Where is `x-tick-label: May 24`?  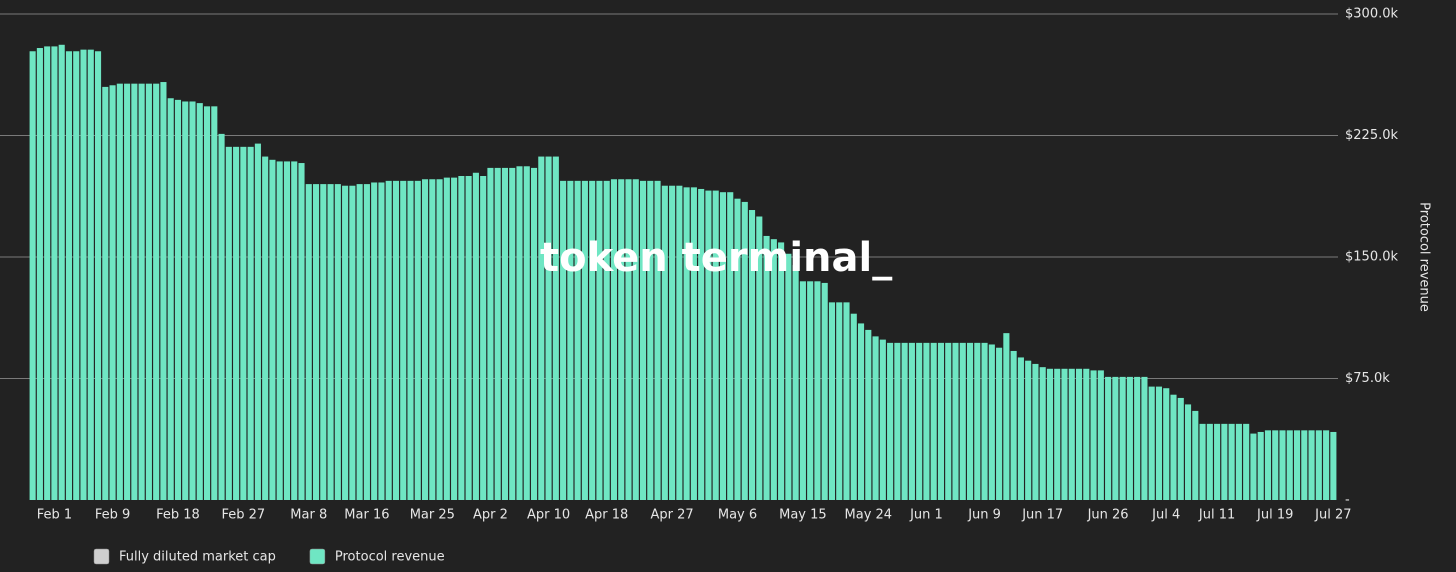 x-tick-label: May 24 is located at coordinates (869, 515).